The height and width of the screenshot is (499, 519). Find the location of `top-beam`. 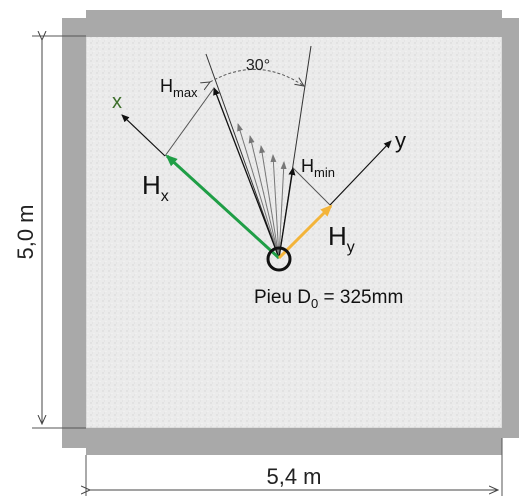

top-beam is located at coordinates (294, 23).